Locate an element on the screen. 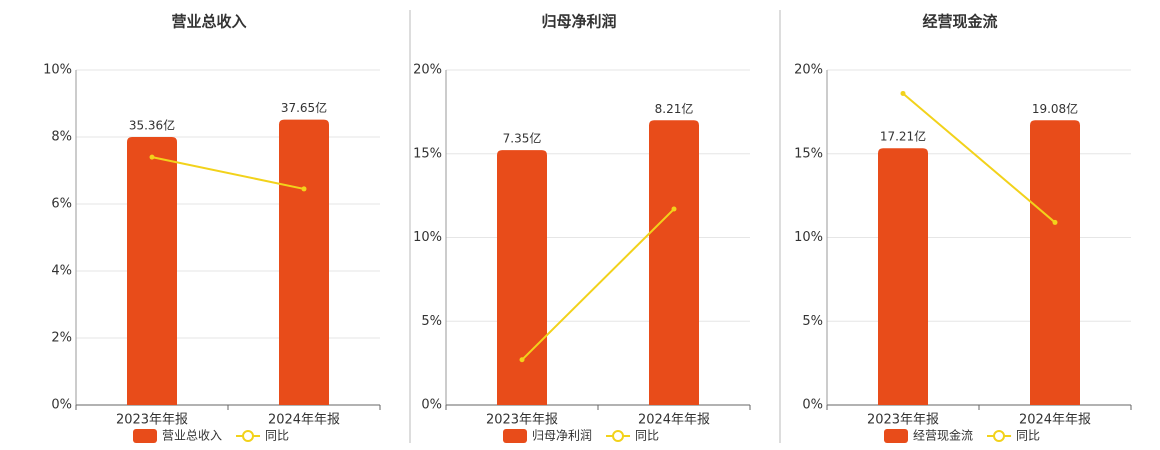  legend-label: 经营现金流 is located at coordinates (943, 435).